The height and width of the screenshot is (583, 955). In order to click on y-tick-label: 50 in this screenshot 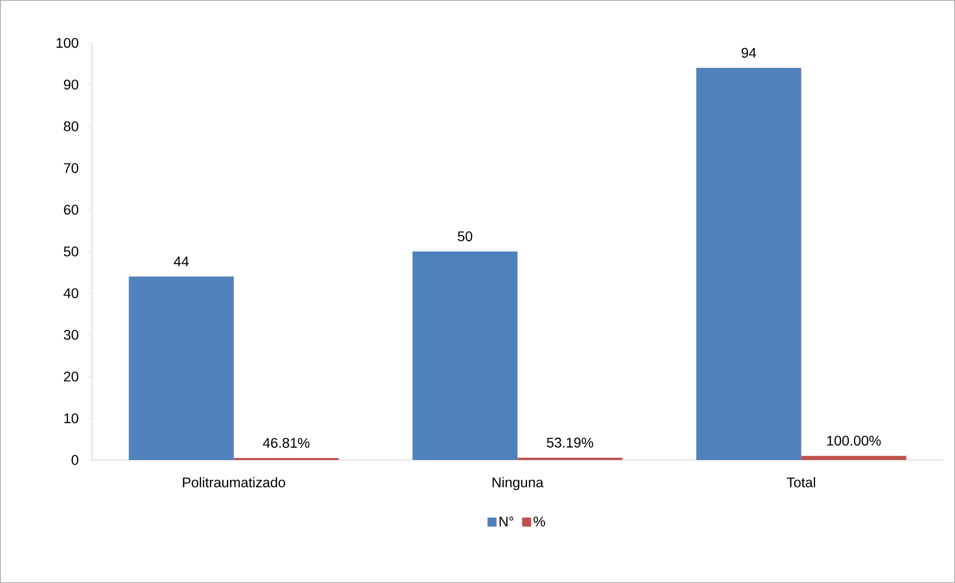, I will do `click(71, 251)`.